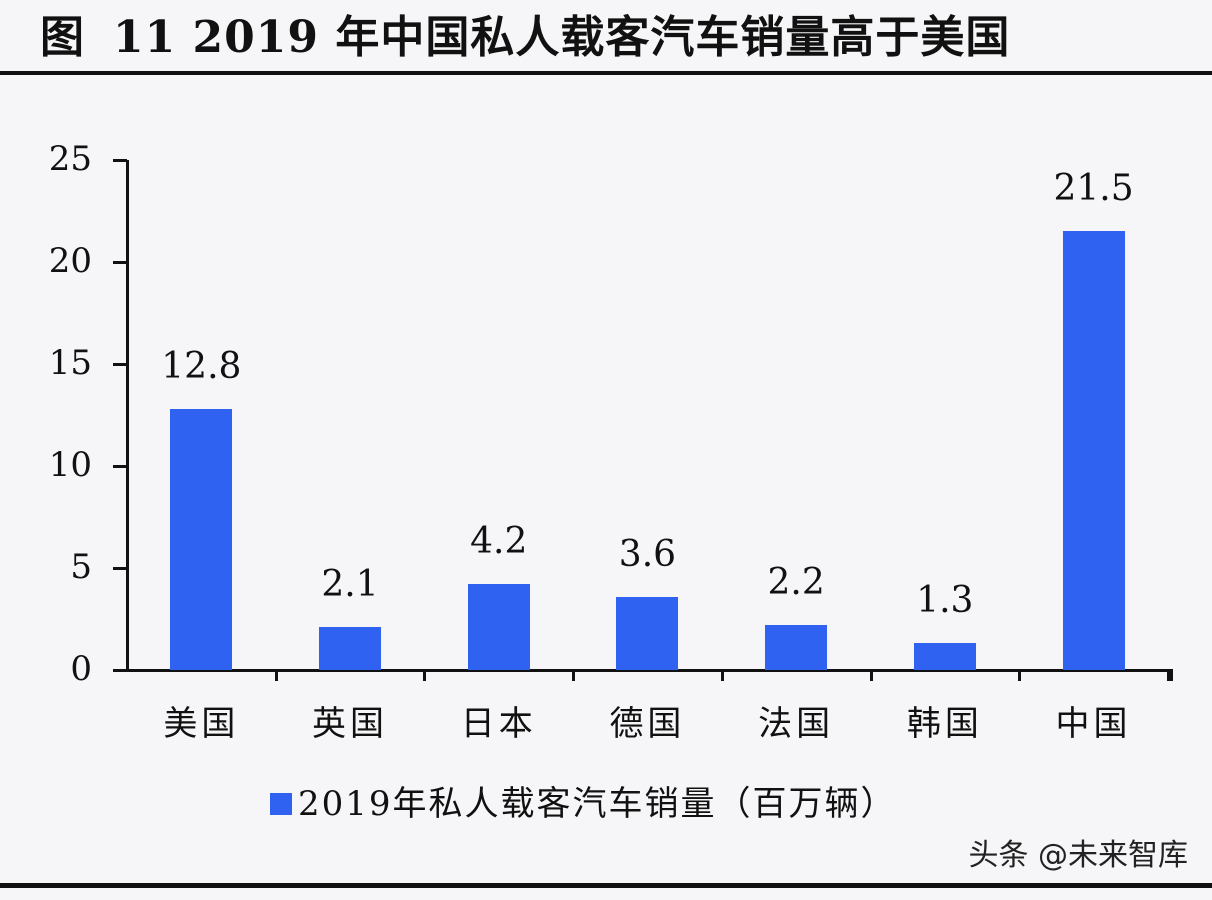 This screenshot has width=1212, height=900. Describe the element at coordinates (606, 73) in the screenshot. I see `top-rule` at that location.